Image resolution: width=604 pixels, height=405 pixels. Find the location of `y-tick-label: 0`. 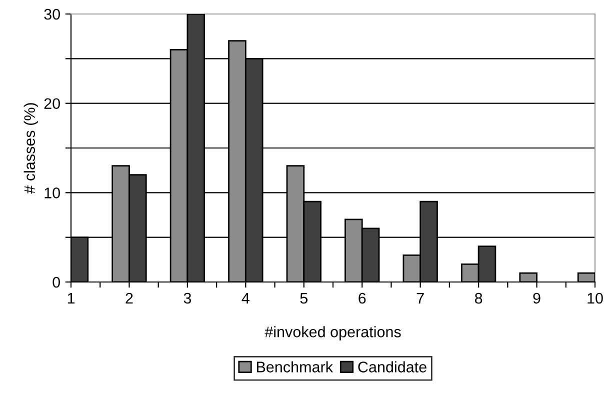

y-tick-label: 0 is located at coordinates (56, 282).